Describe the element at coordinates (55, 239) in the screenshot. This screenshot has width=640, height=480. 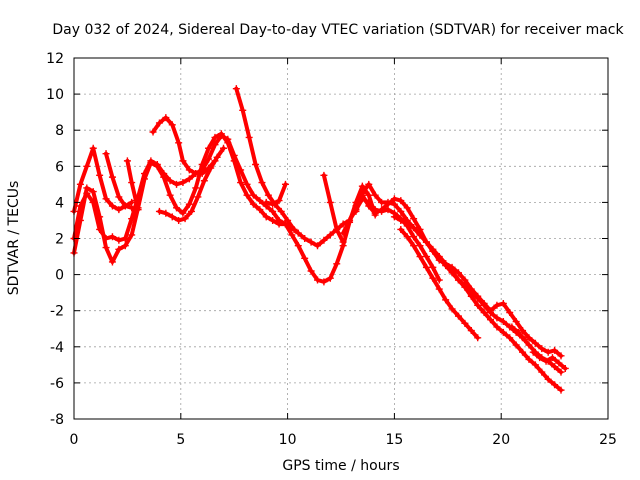
I see `y-tick-labels: -8 -6 -4 -2 0 2 4 6 8 10 12` at that location.